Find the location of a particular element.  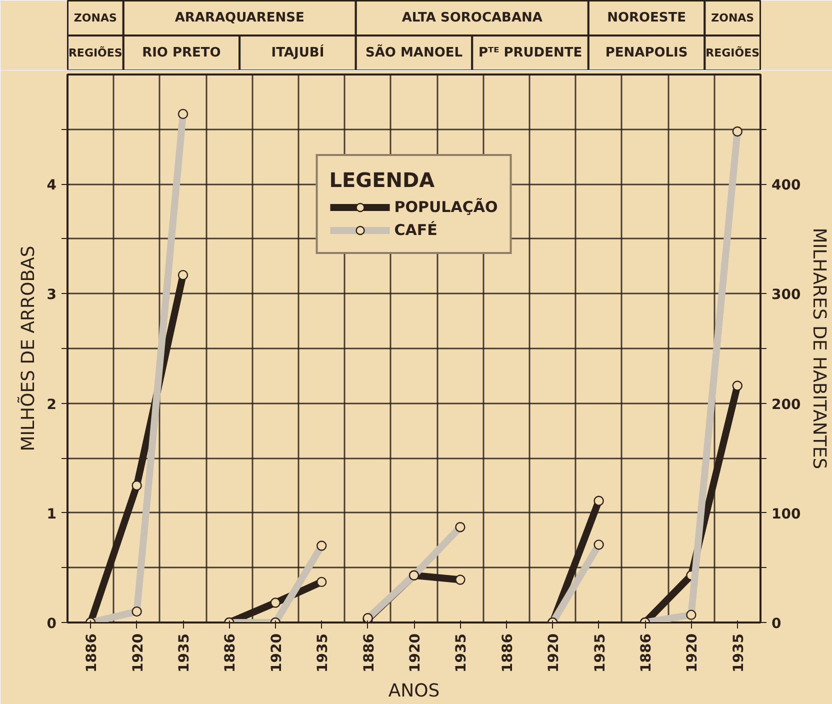

text: Pᵀᴱ PRUDENTE is located at coordinates (530, 53).